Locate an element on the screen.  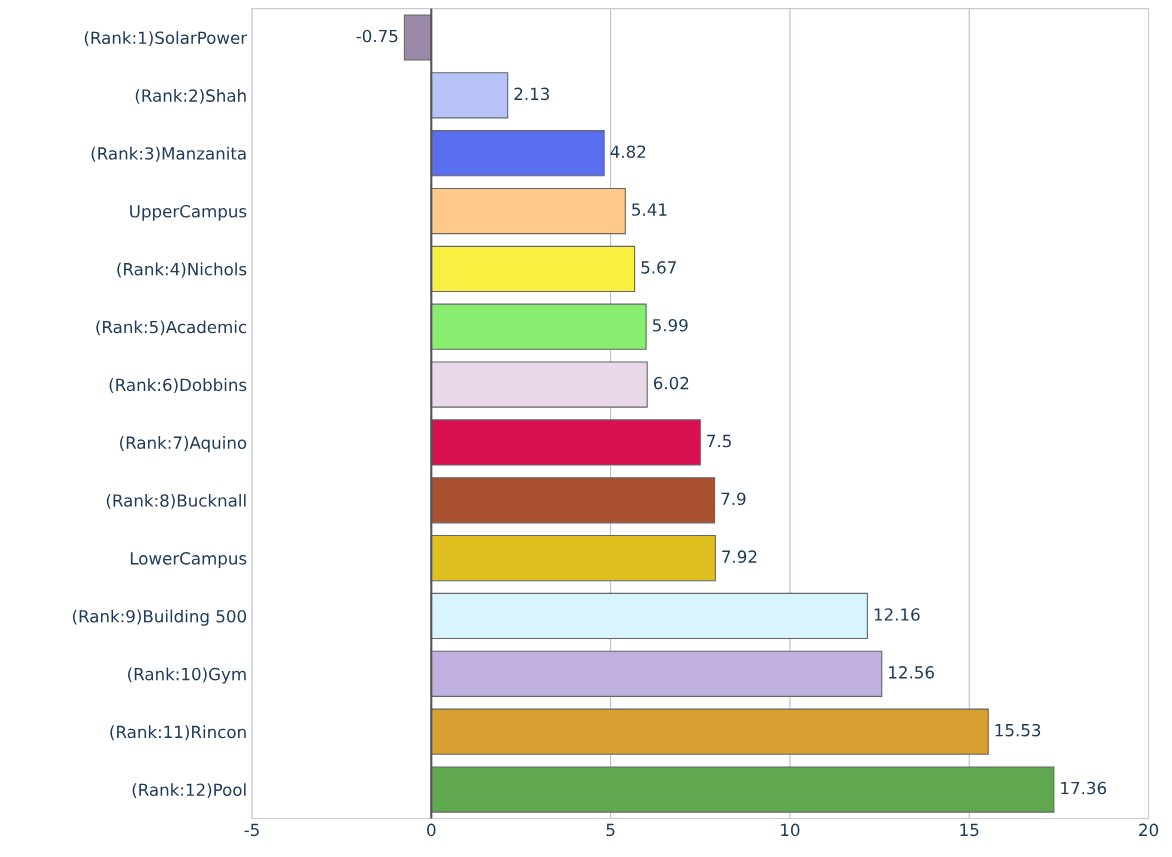
data-label: 7.5 is located at coordinates (719, 441).